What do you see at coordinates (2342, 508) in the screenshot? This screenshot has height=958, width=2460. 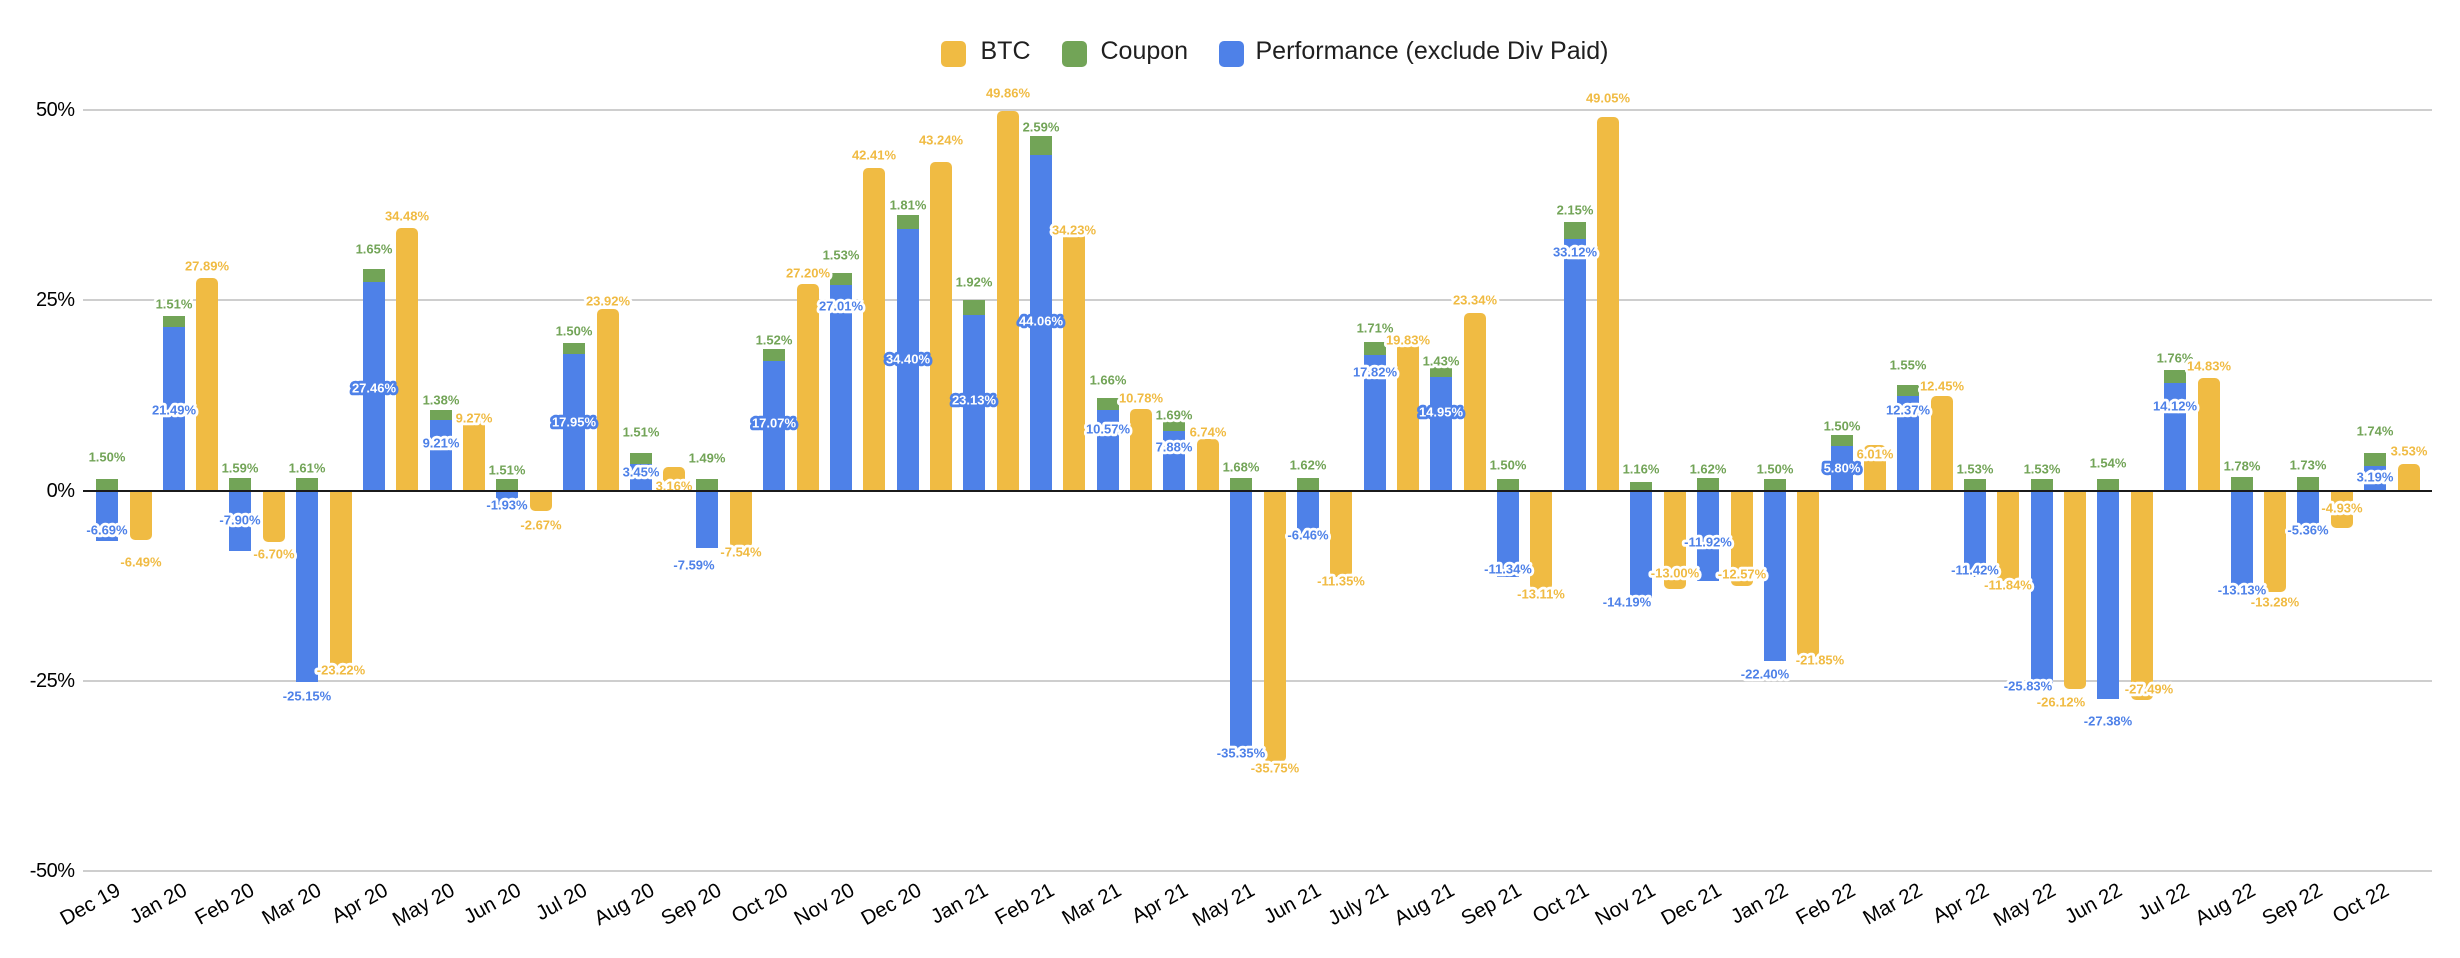 I see `svg-text: -4.93%` at bounding box center [2342, 508].